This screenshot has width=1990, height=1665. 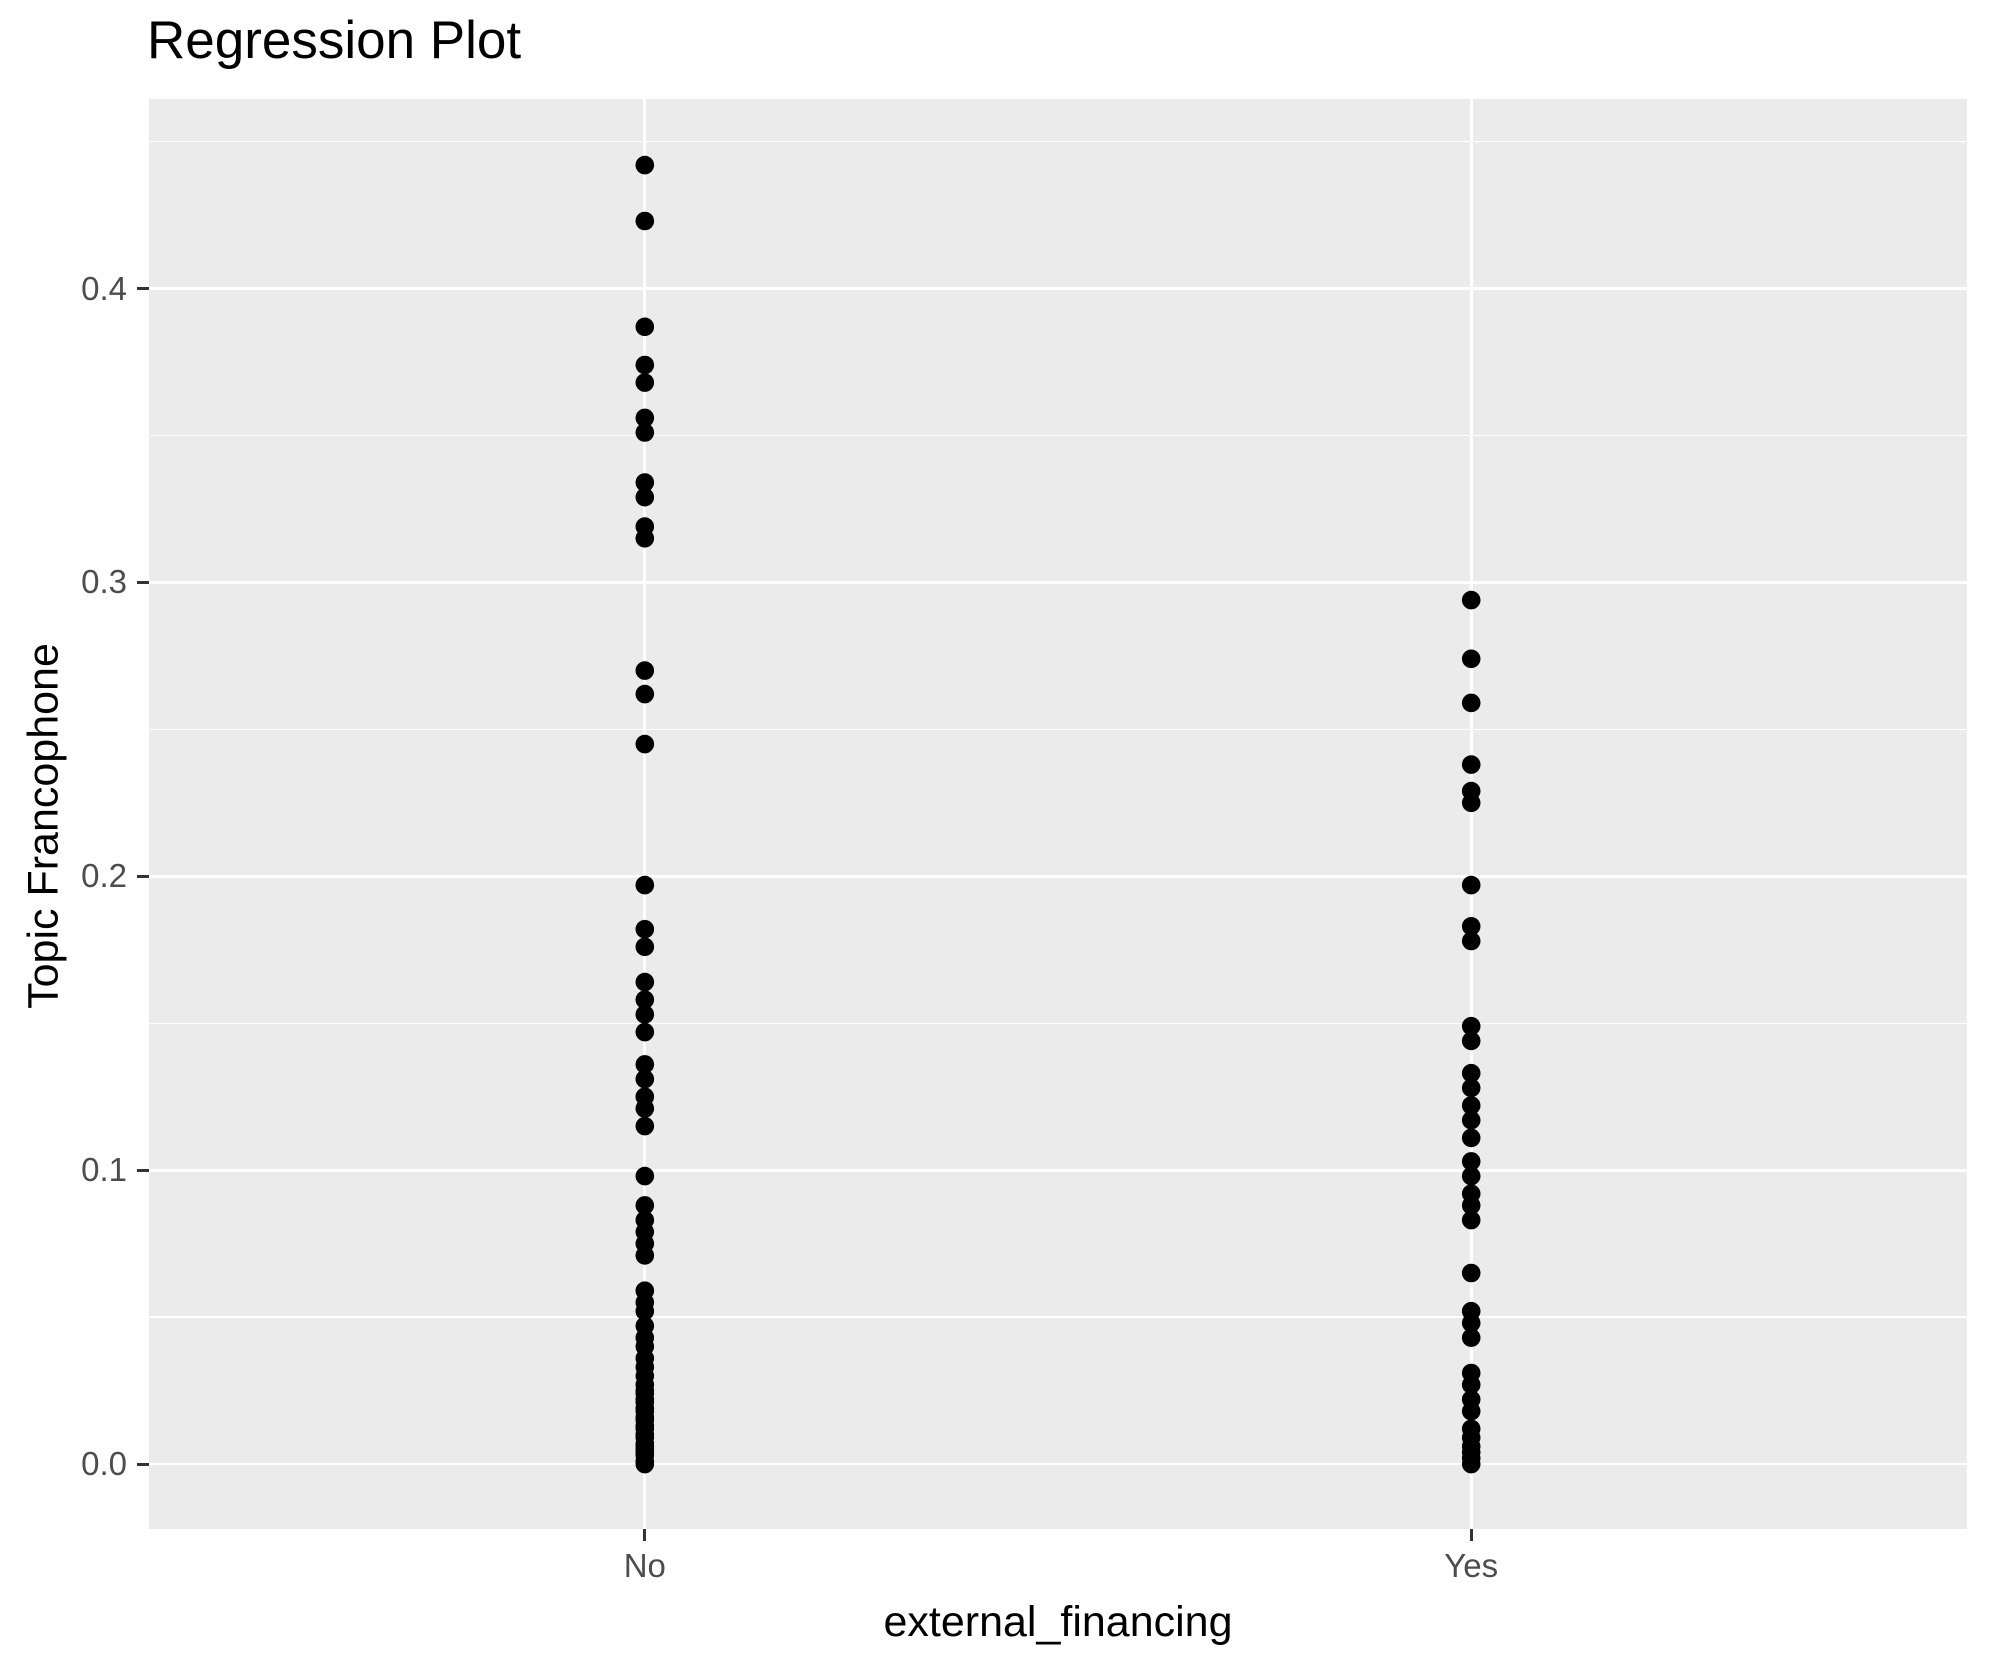 What do you see at coordinates (104, 876) in the screenshot?
I see `y-tick-label: 0.2` at bounding box center [104, 876].